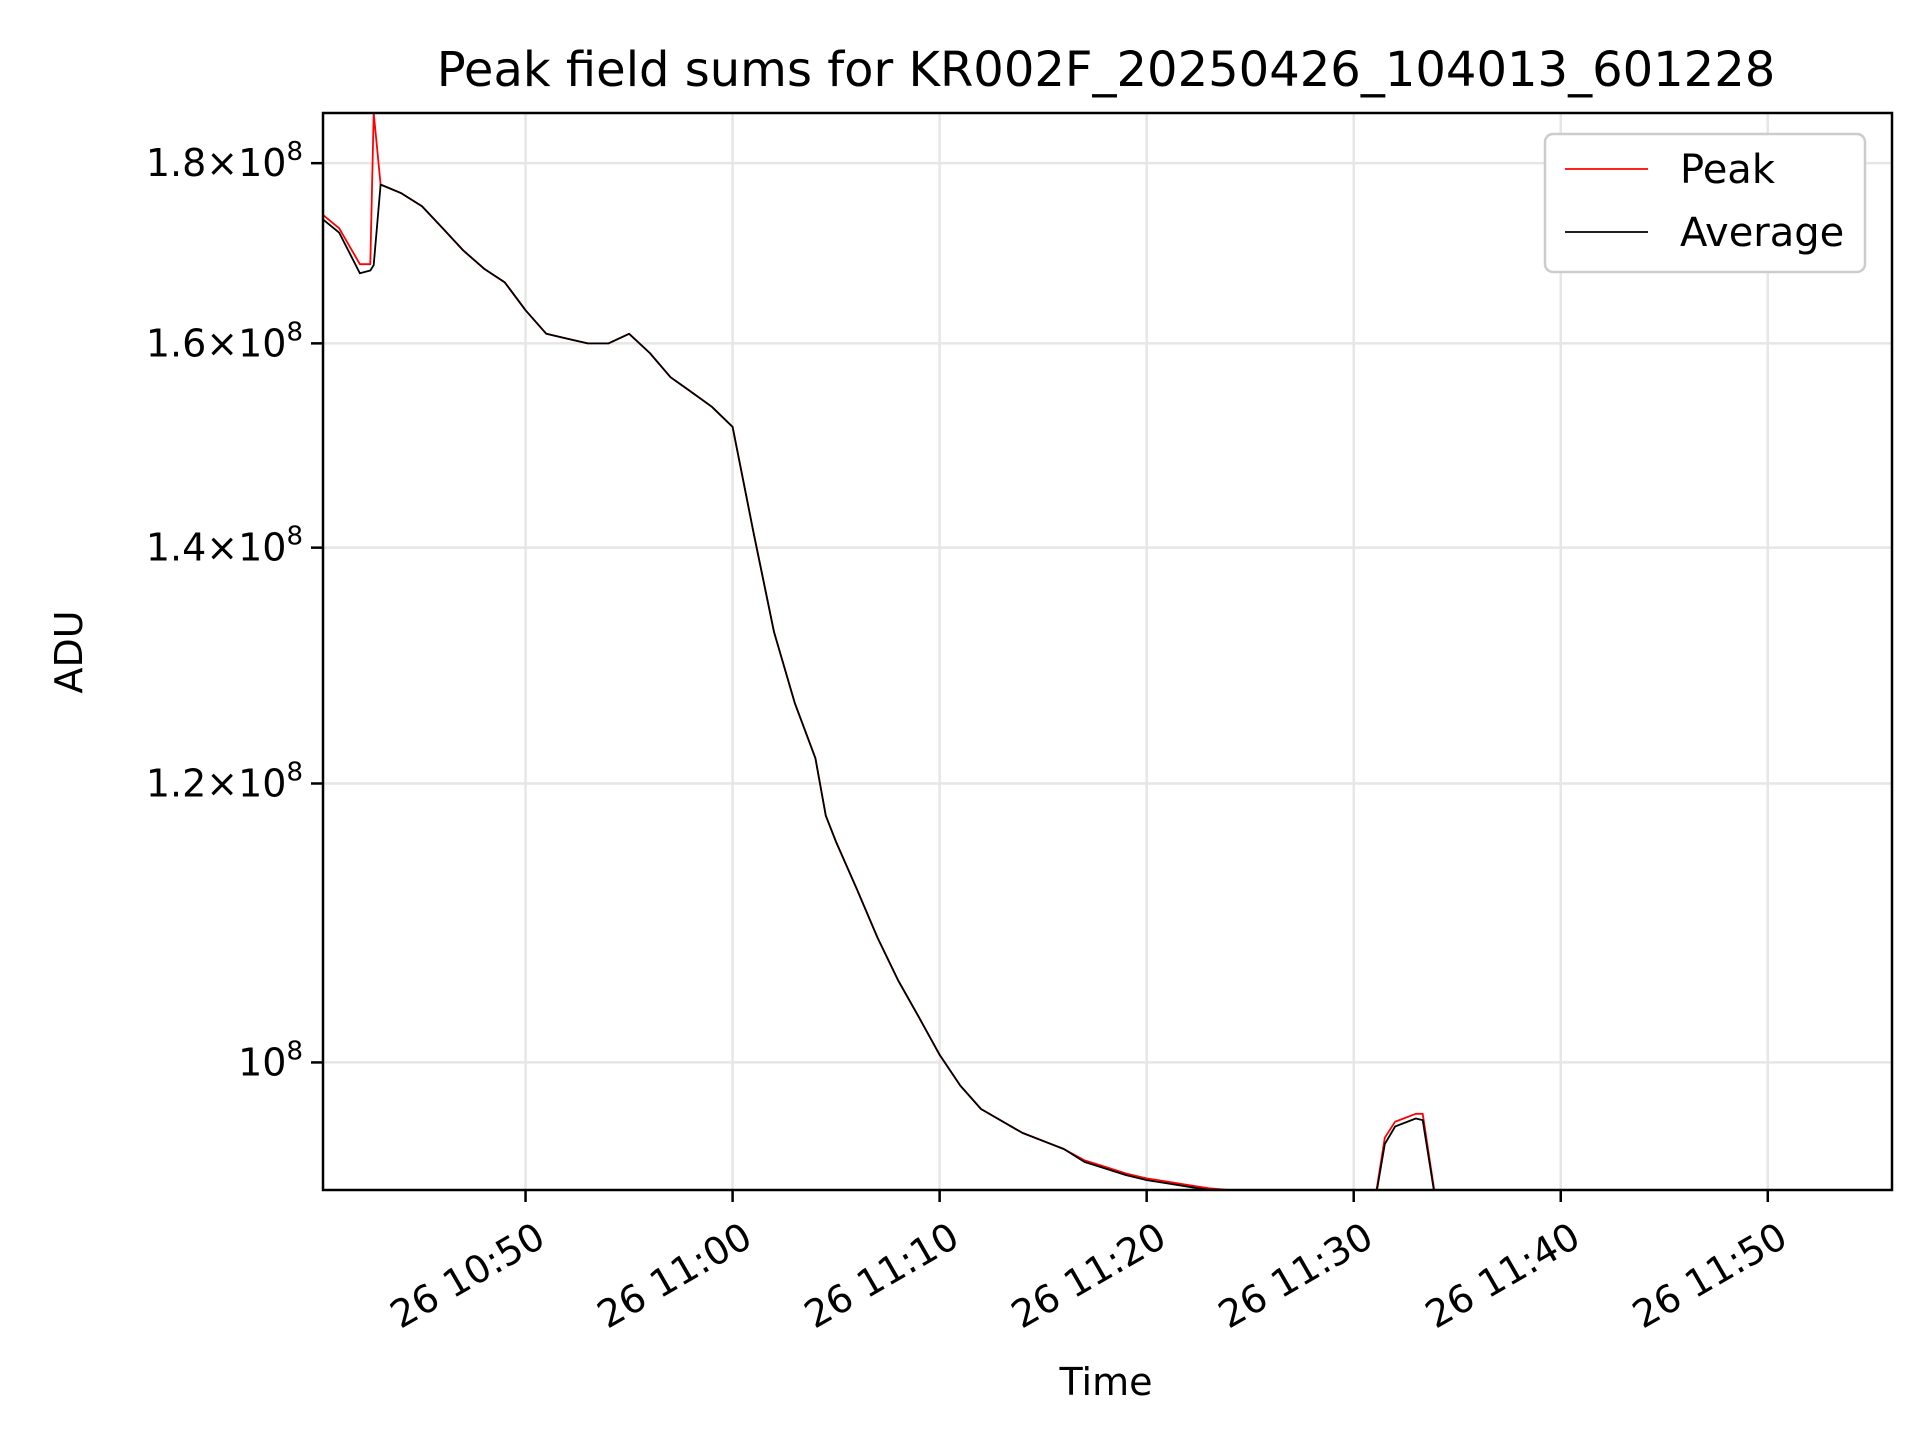 Image resolution: width=1920 pixels, height=1440 pixels. I want to click on y-tick-label: 108, so click(270, 1060).